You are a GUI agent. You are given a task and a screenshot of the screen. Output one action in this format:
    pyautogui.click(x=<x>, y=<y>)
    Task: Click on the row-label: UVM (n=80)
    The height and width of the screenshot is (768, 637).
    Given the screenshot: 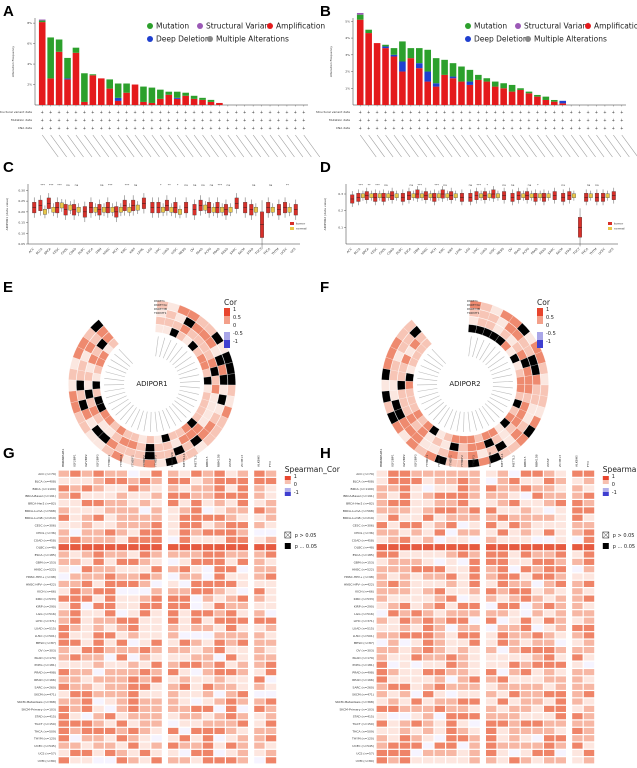 What is the action you would take?
    pyautogui.click(x=47, y=761)
    